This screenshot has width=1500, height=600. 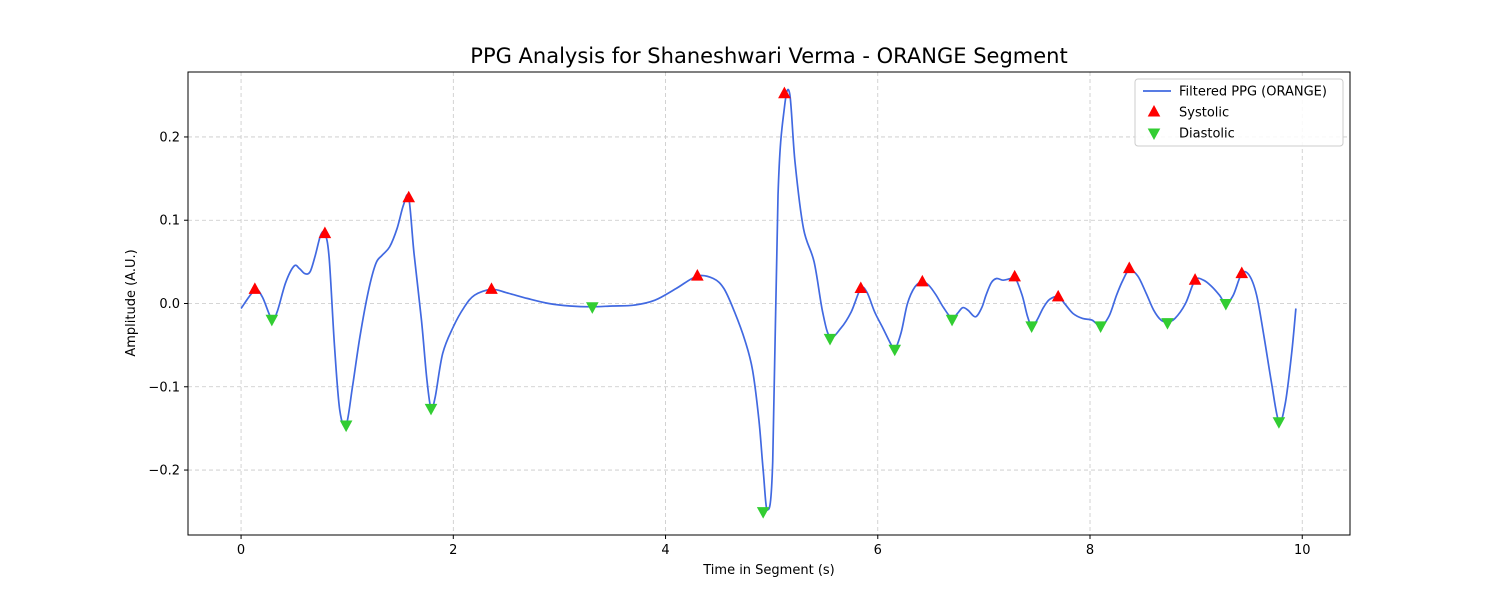 What do you see at coordinates (878, 550) in the screenshot?
I see `x-tick-label: 6` at bounding box center [878, 550].